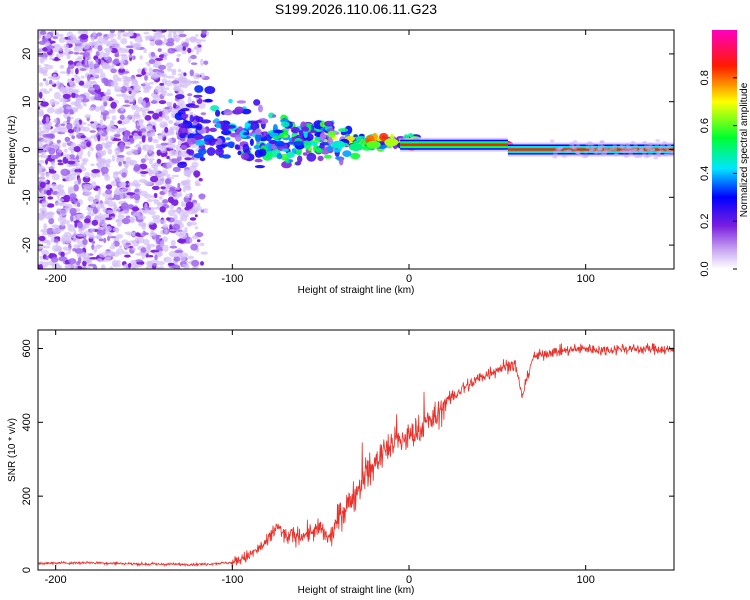  Describe the element at coordinates (27, 422) in the screenshot. I see `y-tick-label: 400` at that location.